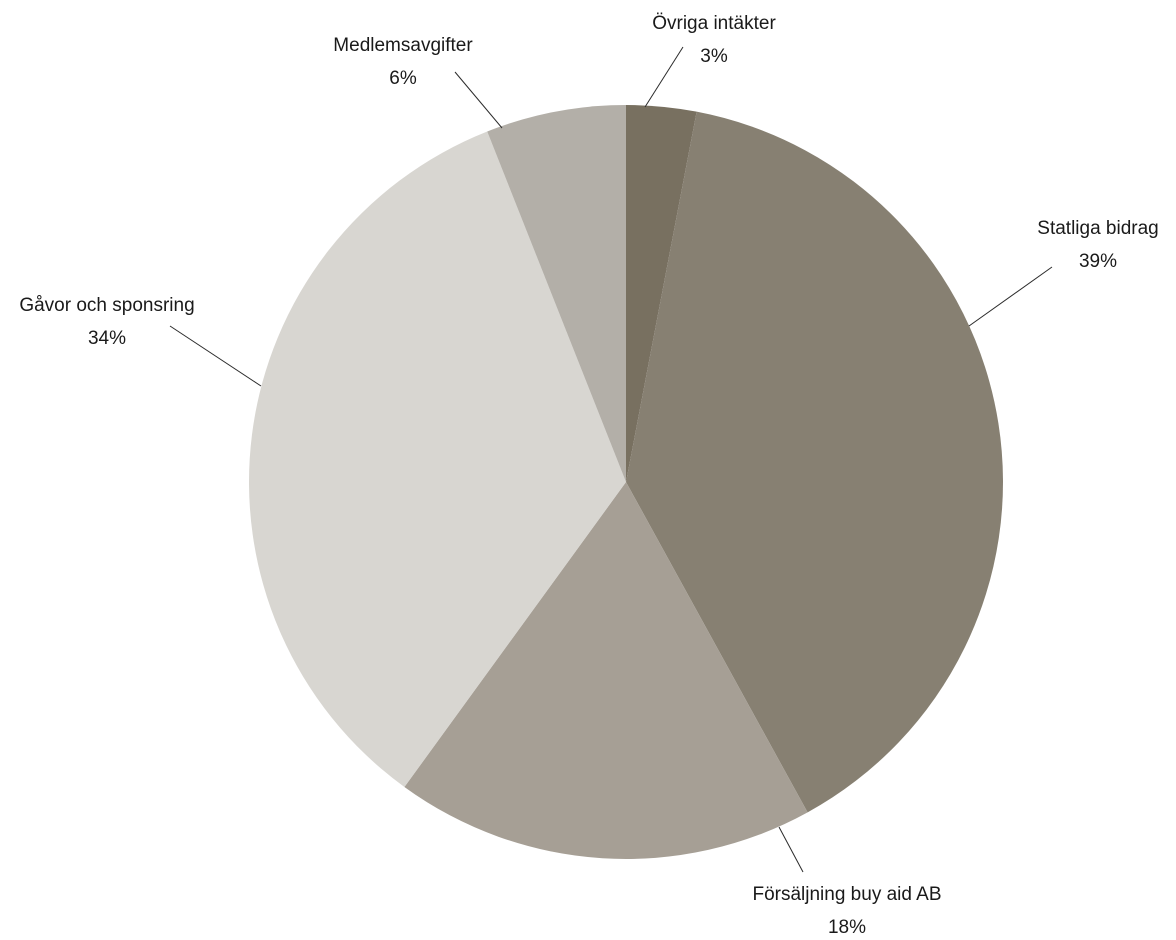 The width and height of the screenshot is (1176, 940). I want to click on slice-percent-label: 6%, so click(403, 78).